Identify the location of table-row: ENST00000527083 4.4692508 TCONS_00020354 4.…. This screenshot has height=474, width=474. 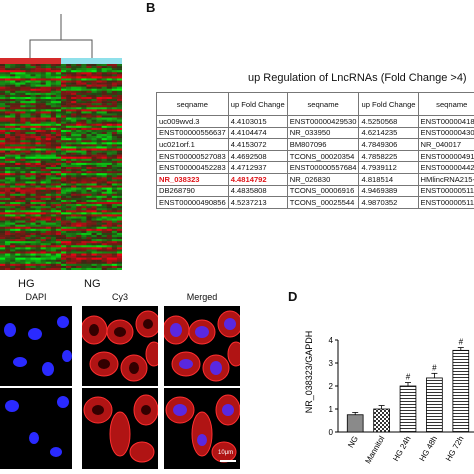
(315, 156).